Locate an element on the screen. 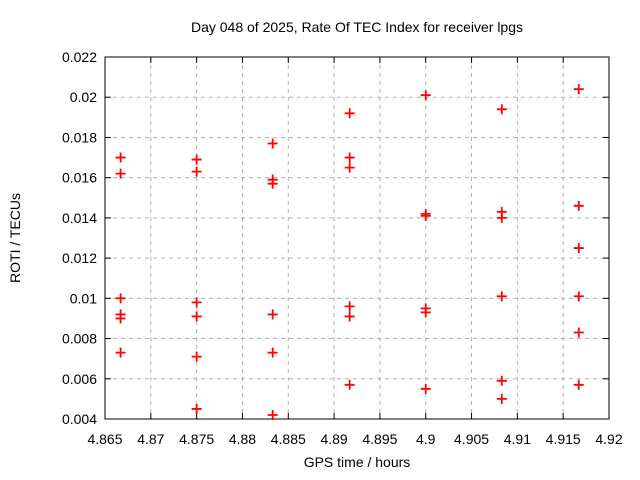 This screenshot has width=640, height=480. x-axis-label: GPS time / hours is located at coordinates (357, 462).